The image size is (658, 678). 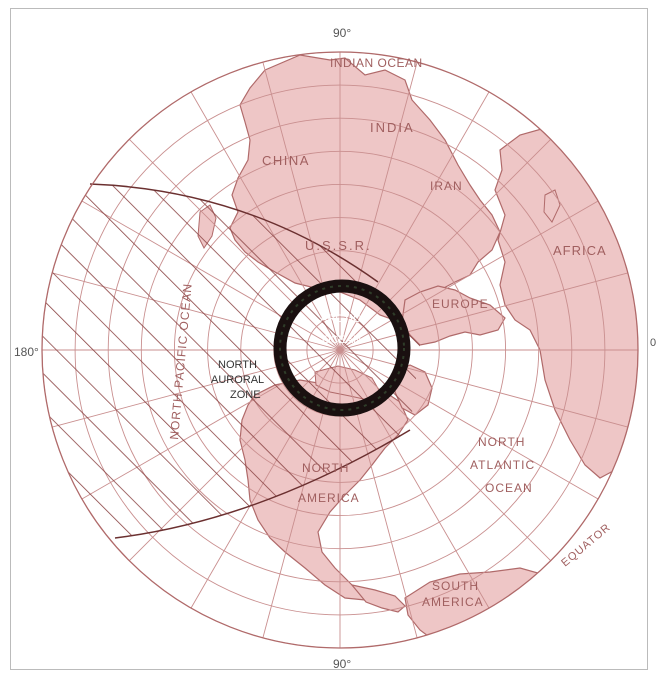 I want to click on label-arctic: ARCTIC, so click(x=340, y=319).